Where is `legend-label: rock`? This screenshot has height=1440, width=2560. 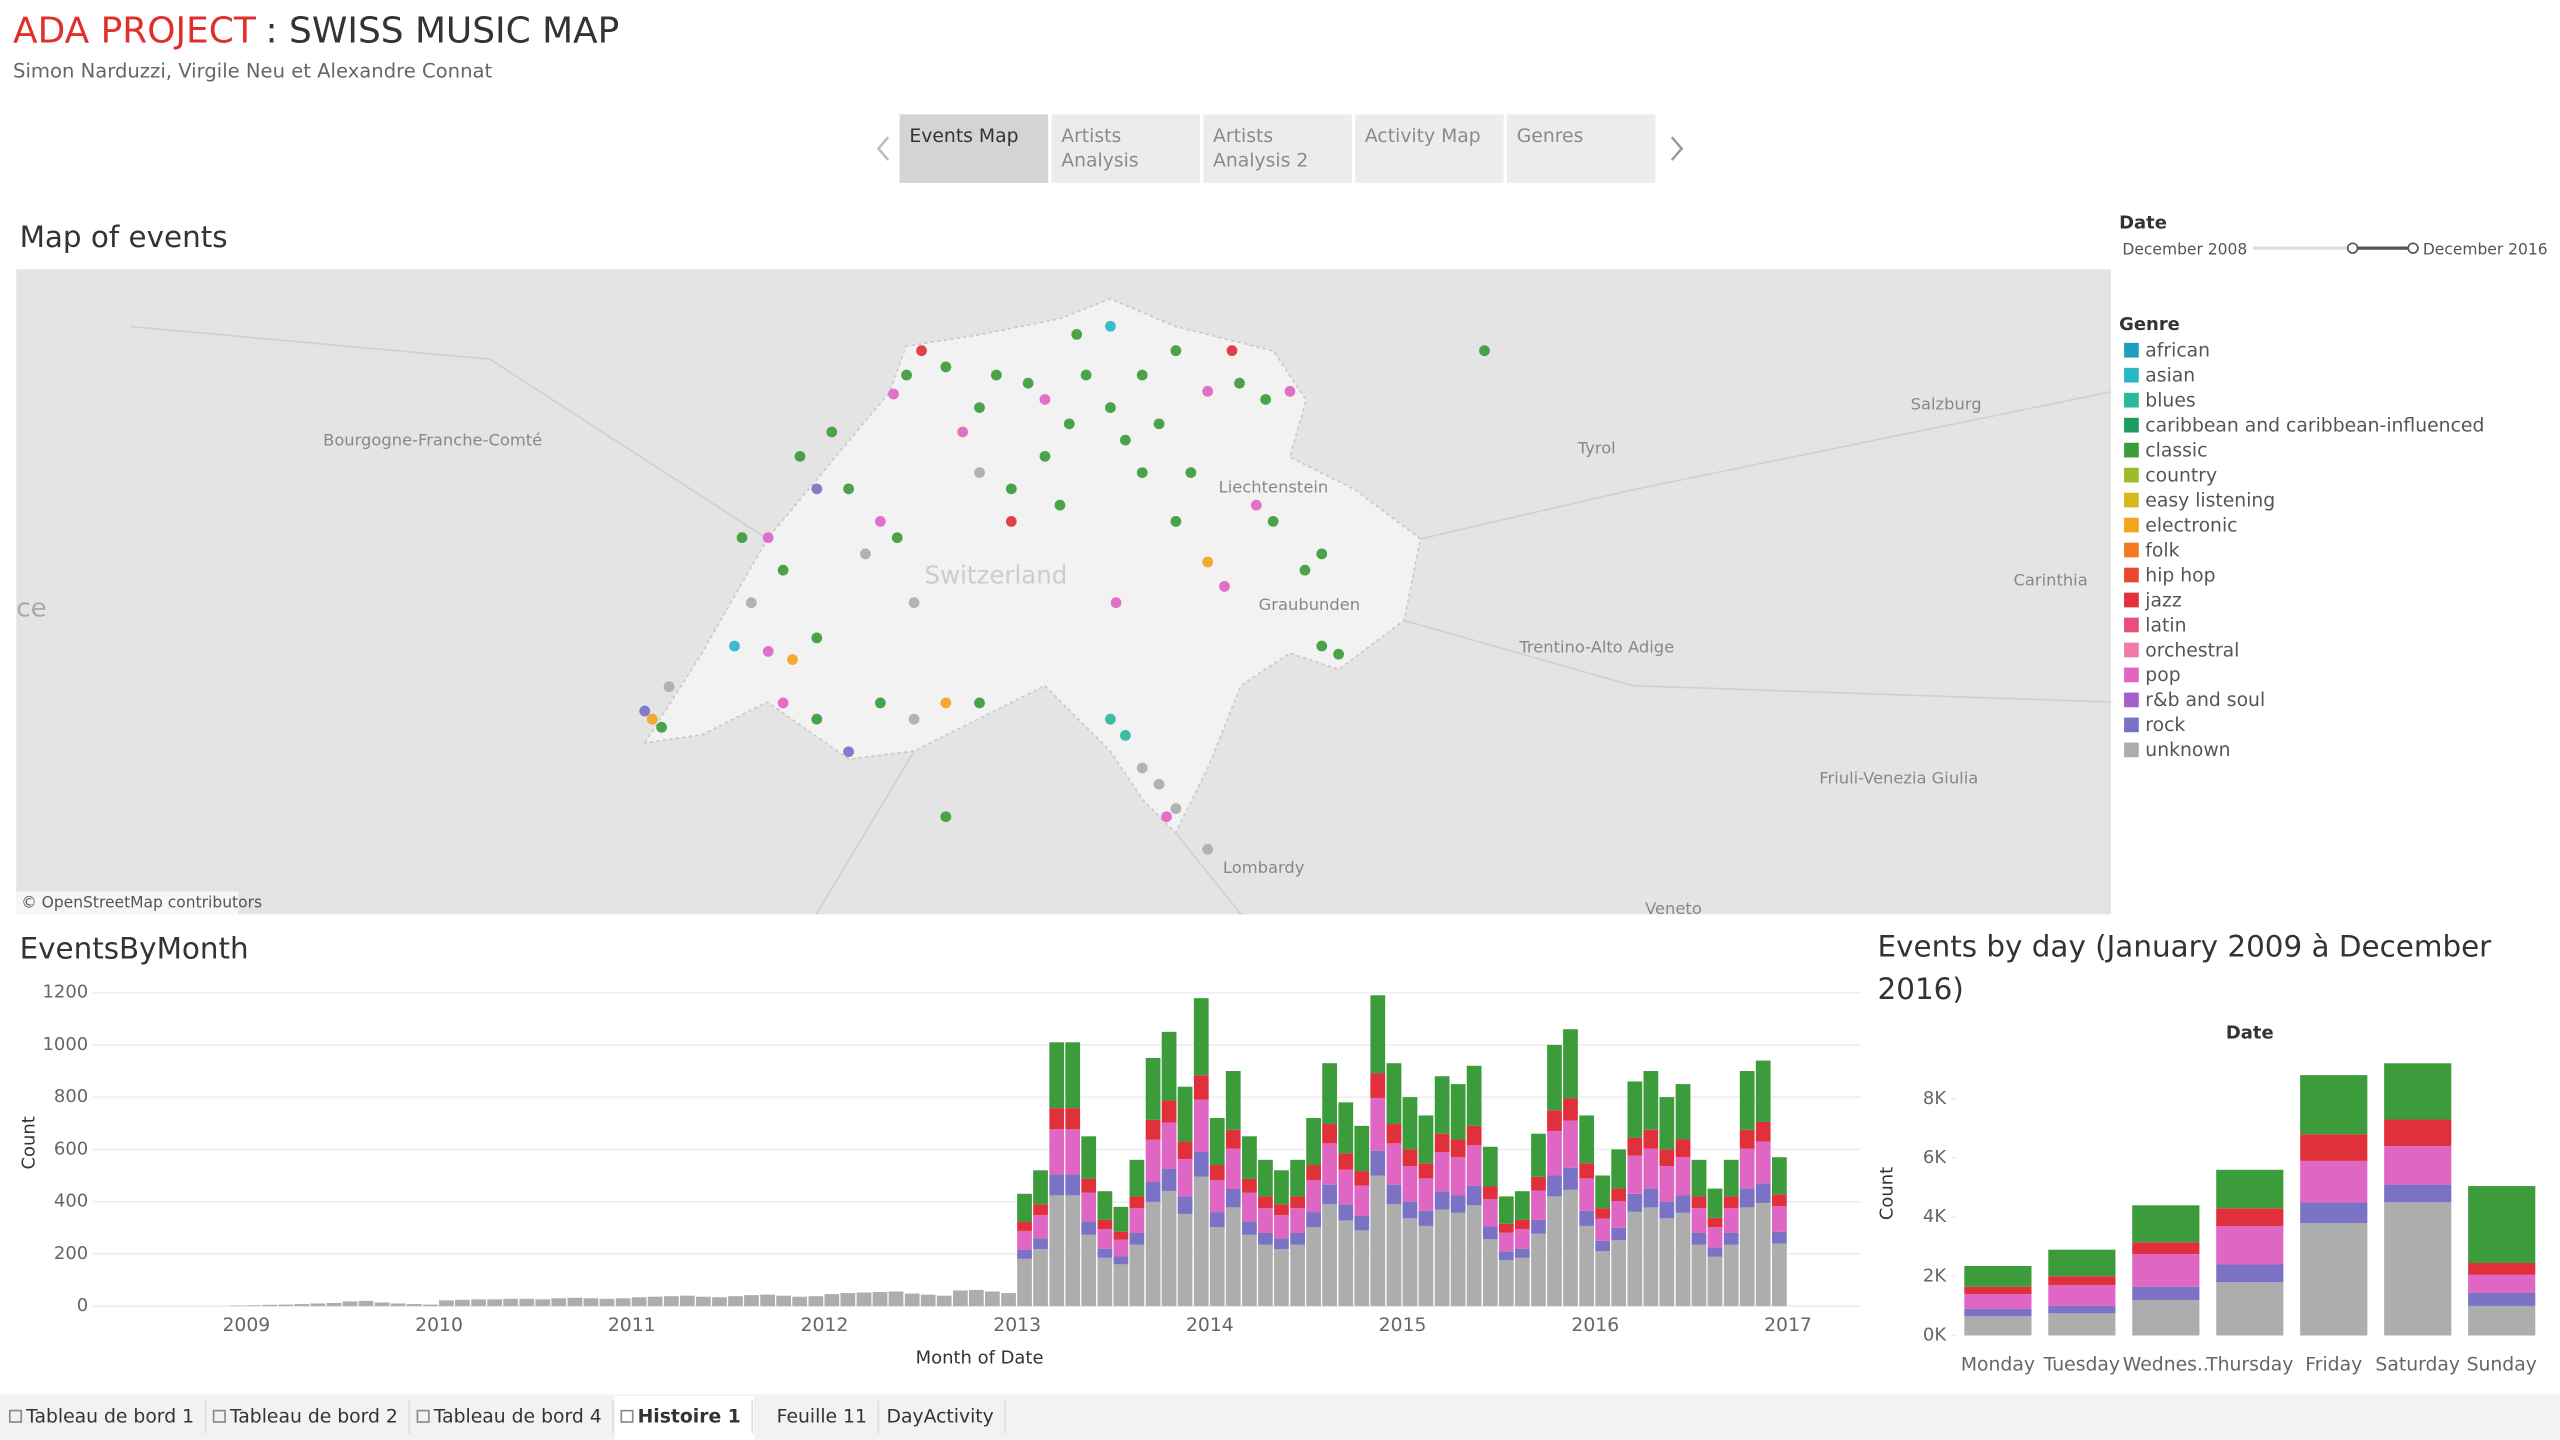
legend-label: rock is located at coordinates (2165, 725).